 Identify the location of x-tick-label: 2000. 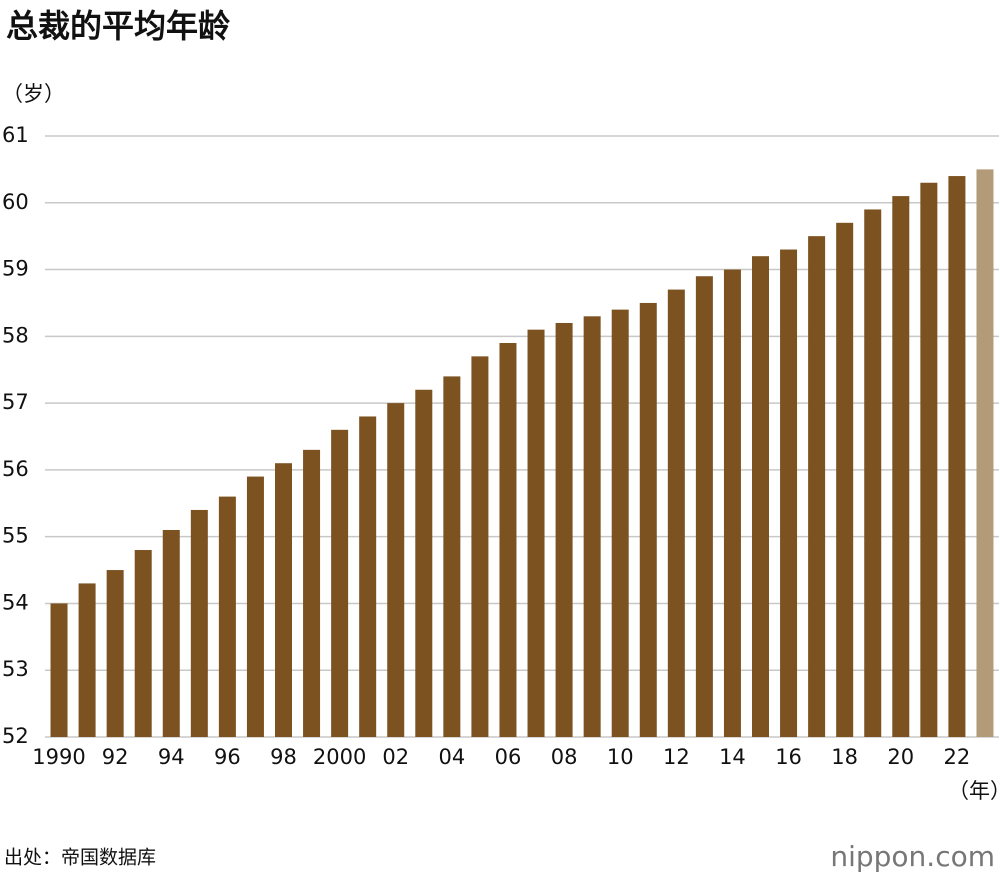
(339, 757).